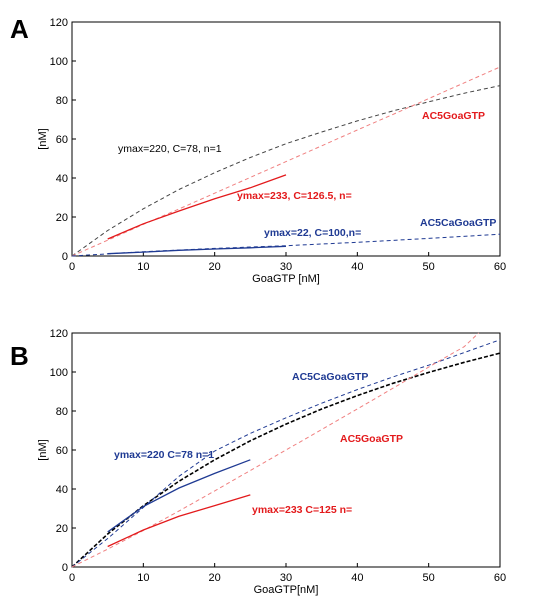 The width and height of the screenshot is (553, 600). I want to click on x-axis-label: GoaGTP [nM], so click(286, 279).